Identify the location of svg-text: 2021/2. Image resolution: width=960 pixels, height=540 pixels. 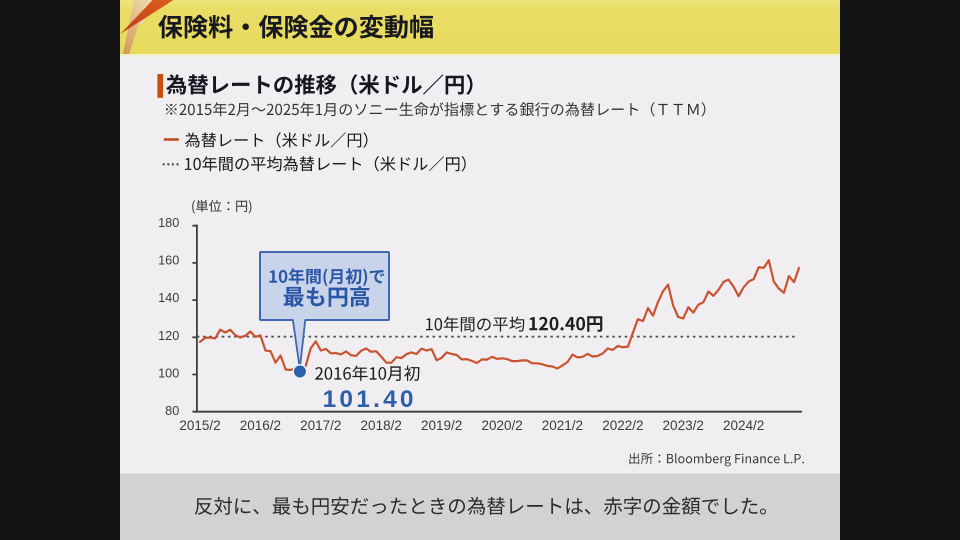
(562, 425).